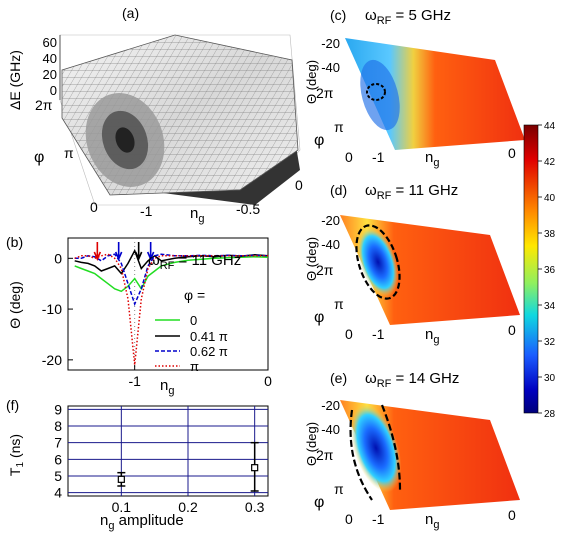 The height and width of the screenshot is (537, 569). Describe the element at coordinates (248, 209) in the screenshot. I see `panel-a-ng-tick-m05: -0.5` at that location.